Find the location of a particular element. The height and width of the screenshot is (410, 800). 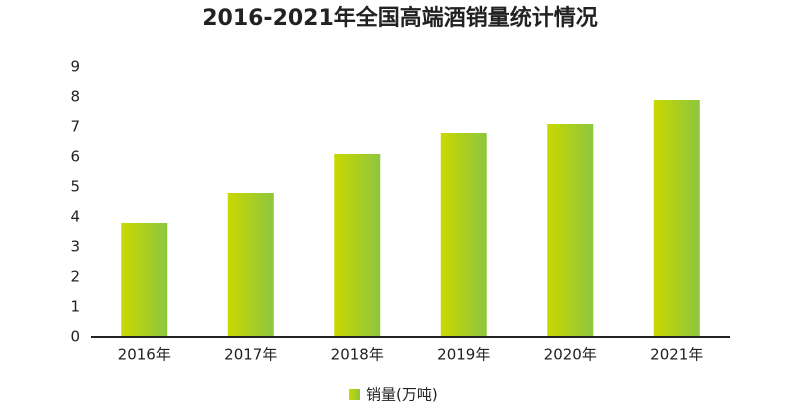

x-tick-label: 2020年 is located at coordinates (570, 355).